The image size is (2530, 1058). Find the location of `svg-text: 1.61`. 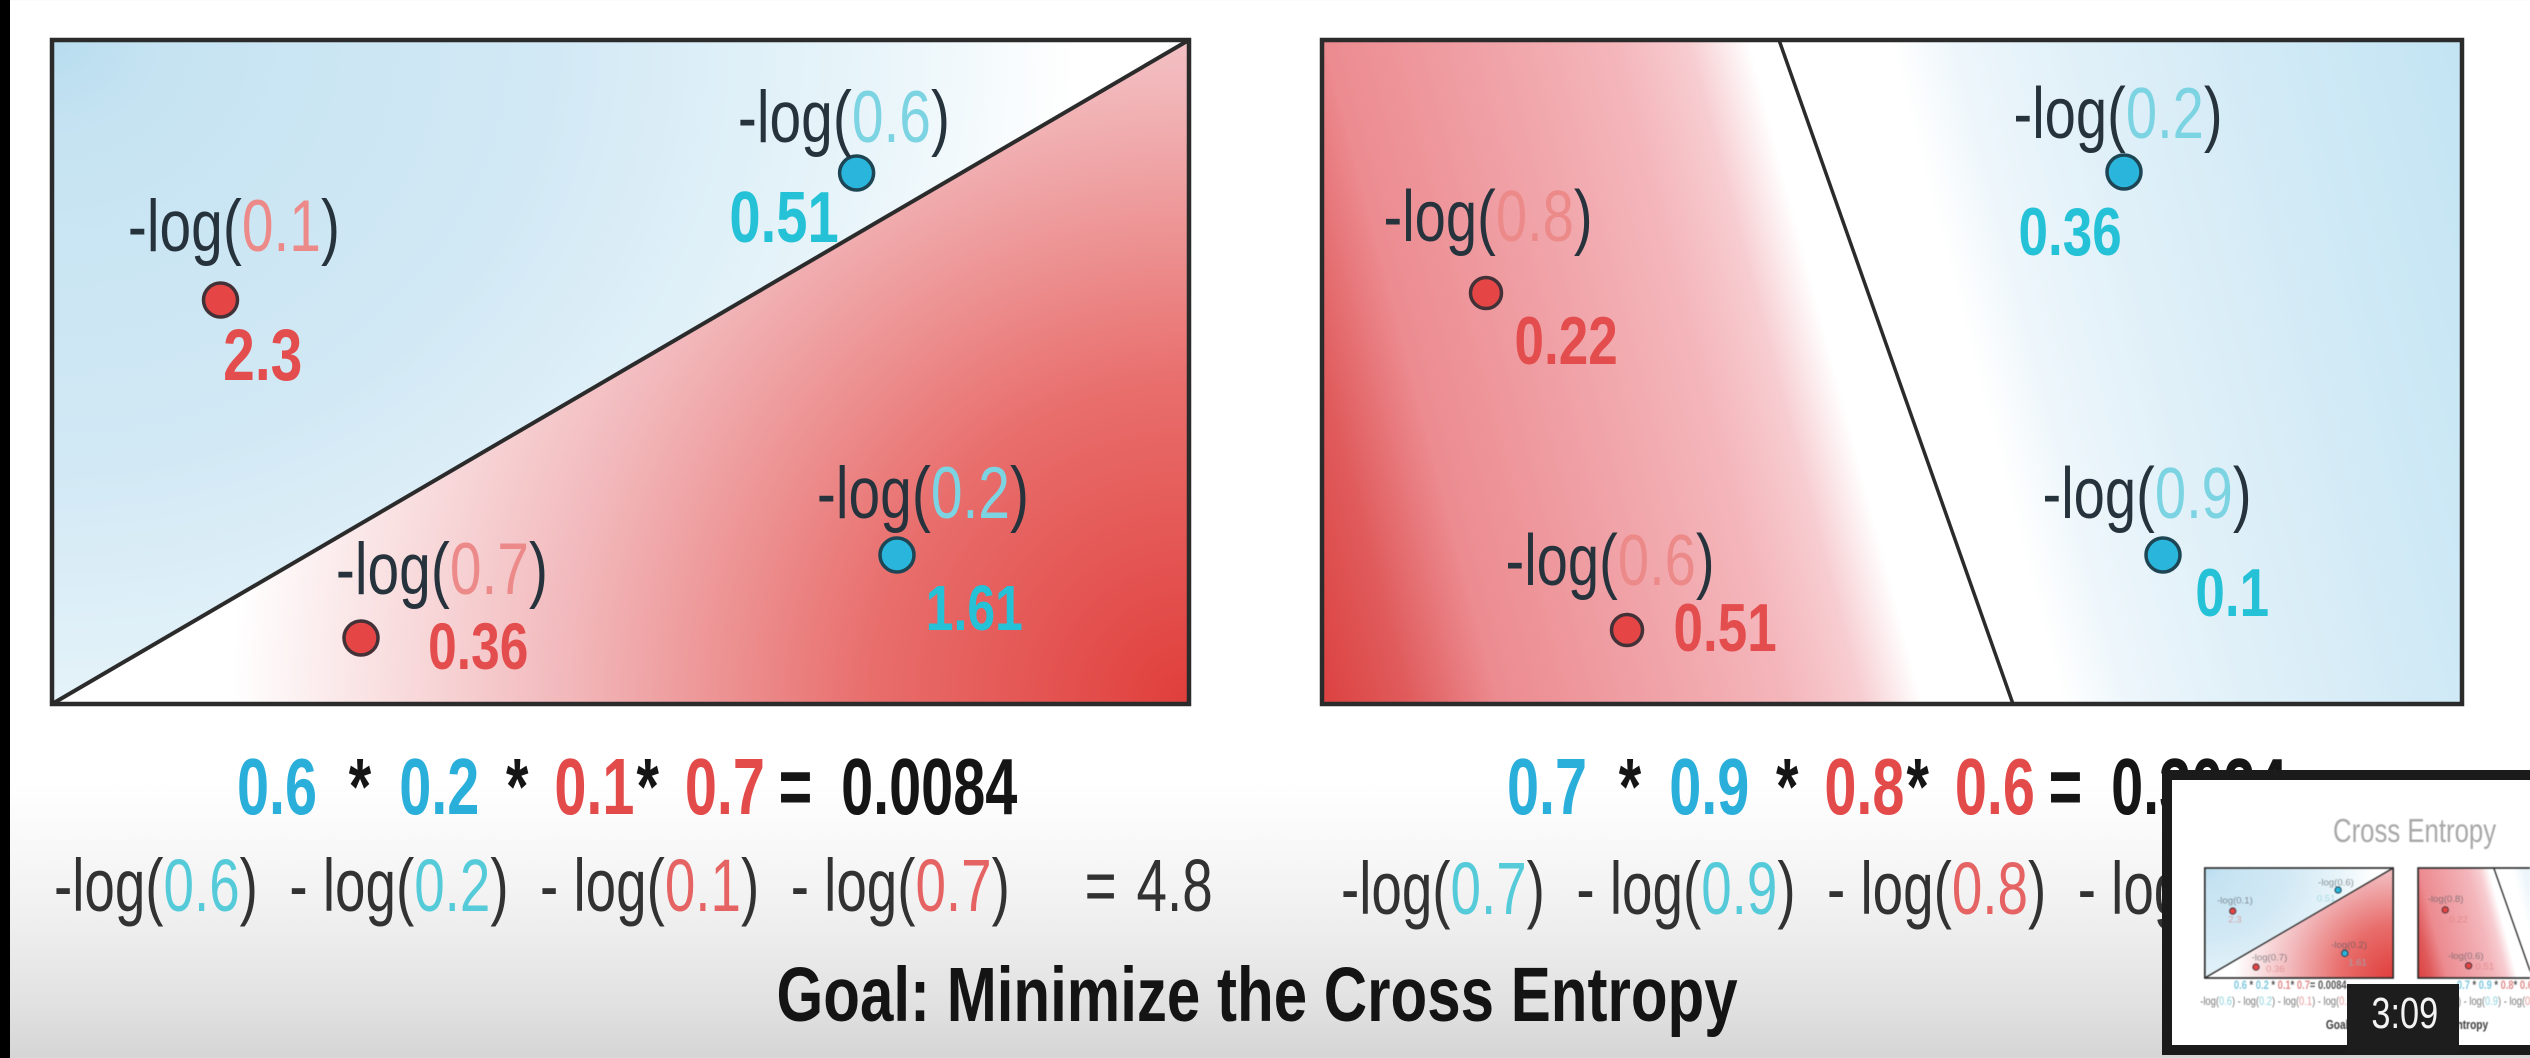

svg-text: 1.61 is located at coordinates (2357, 963).